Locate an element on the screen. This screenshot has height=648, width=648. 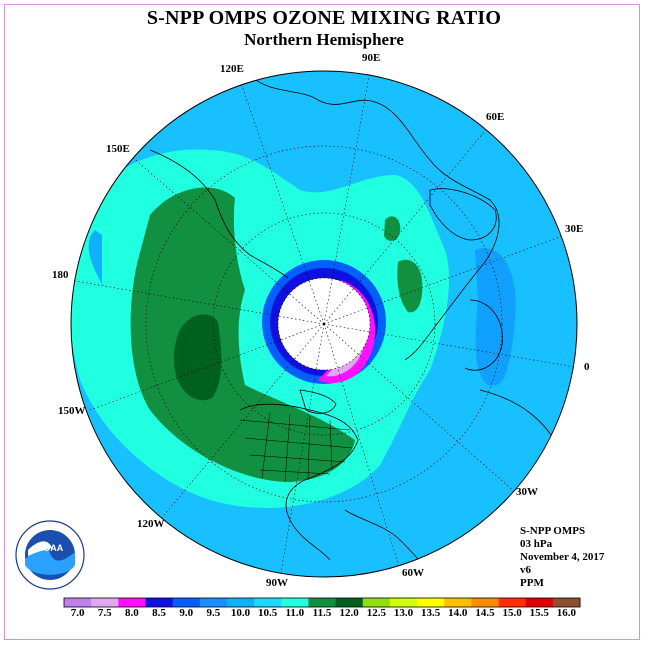
colorbar-tick-label: 14.5 is located at coordinates (485, 613).